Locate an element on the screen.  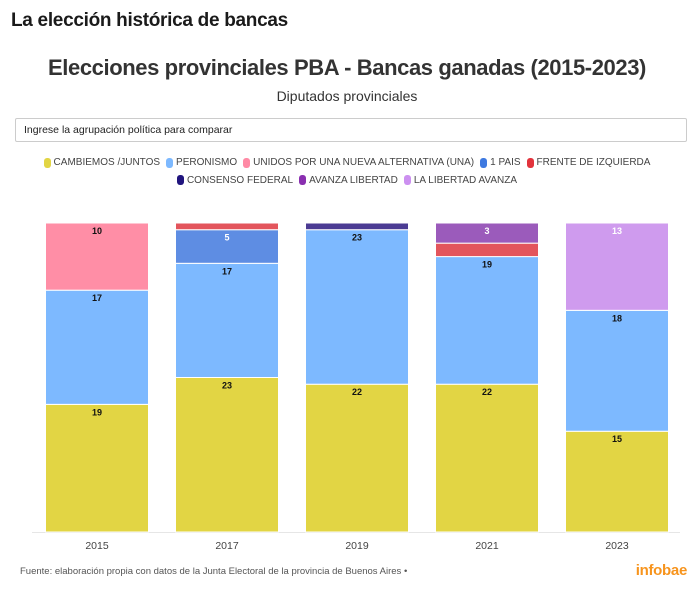
chart-subtitle: Diputados provinciales is located at coordinates (347, 96).